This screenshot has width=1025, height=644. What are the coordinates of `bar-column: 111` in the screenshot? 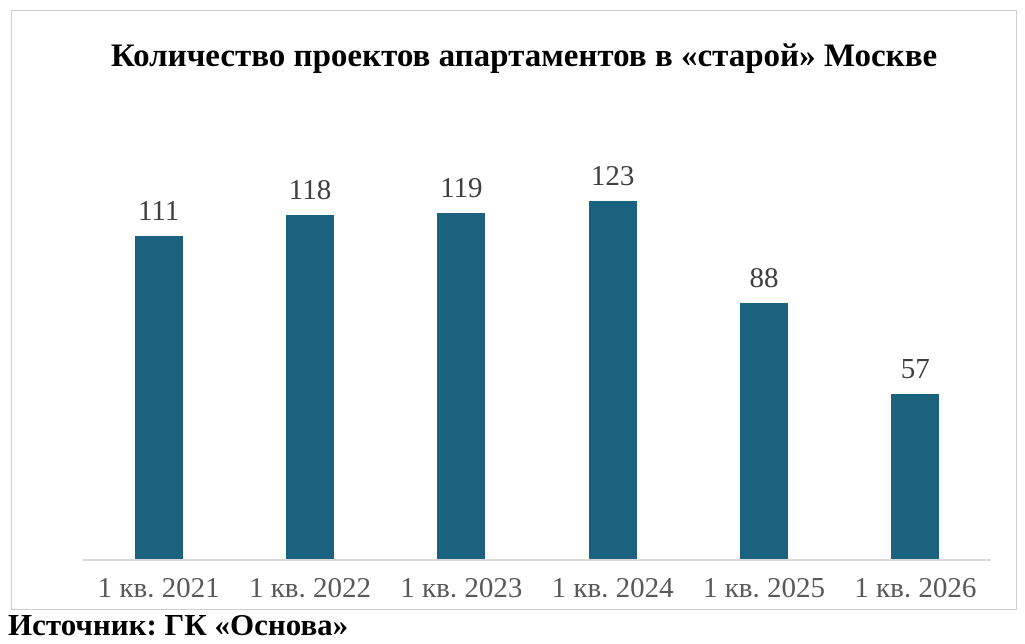 It's located at (158, 285).